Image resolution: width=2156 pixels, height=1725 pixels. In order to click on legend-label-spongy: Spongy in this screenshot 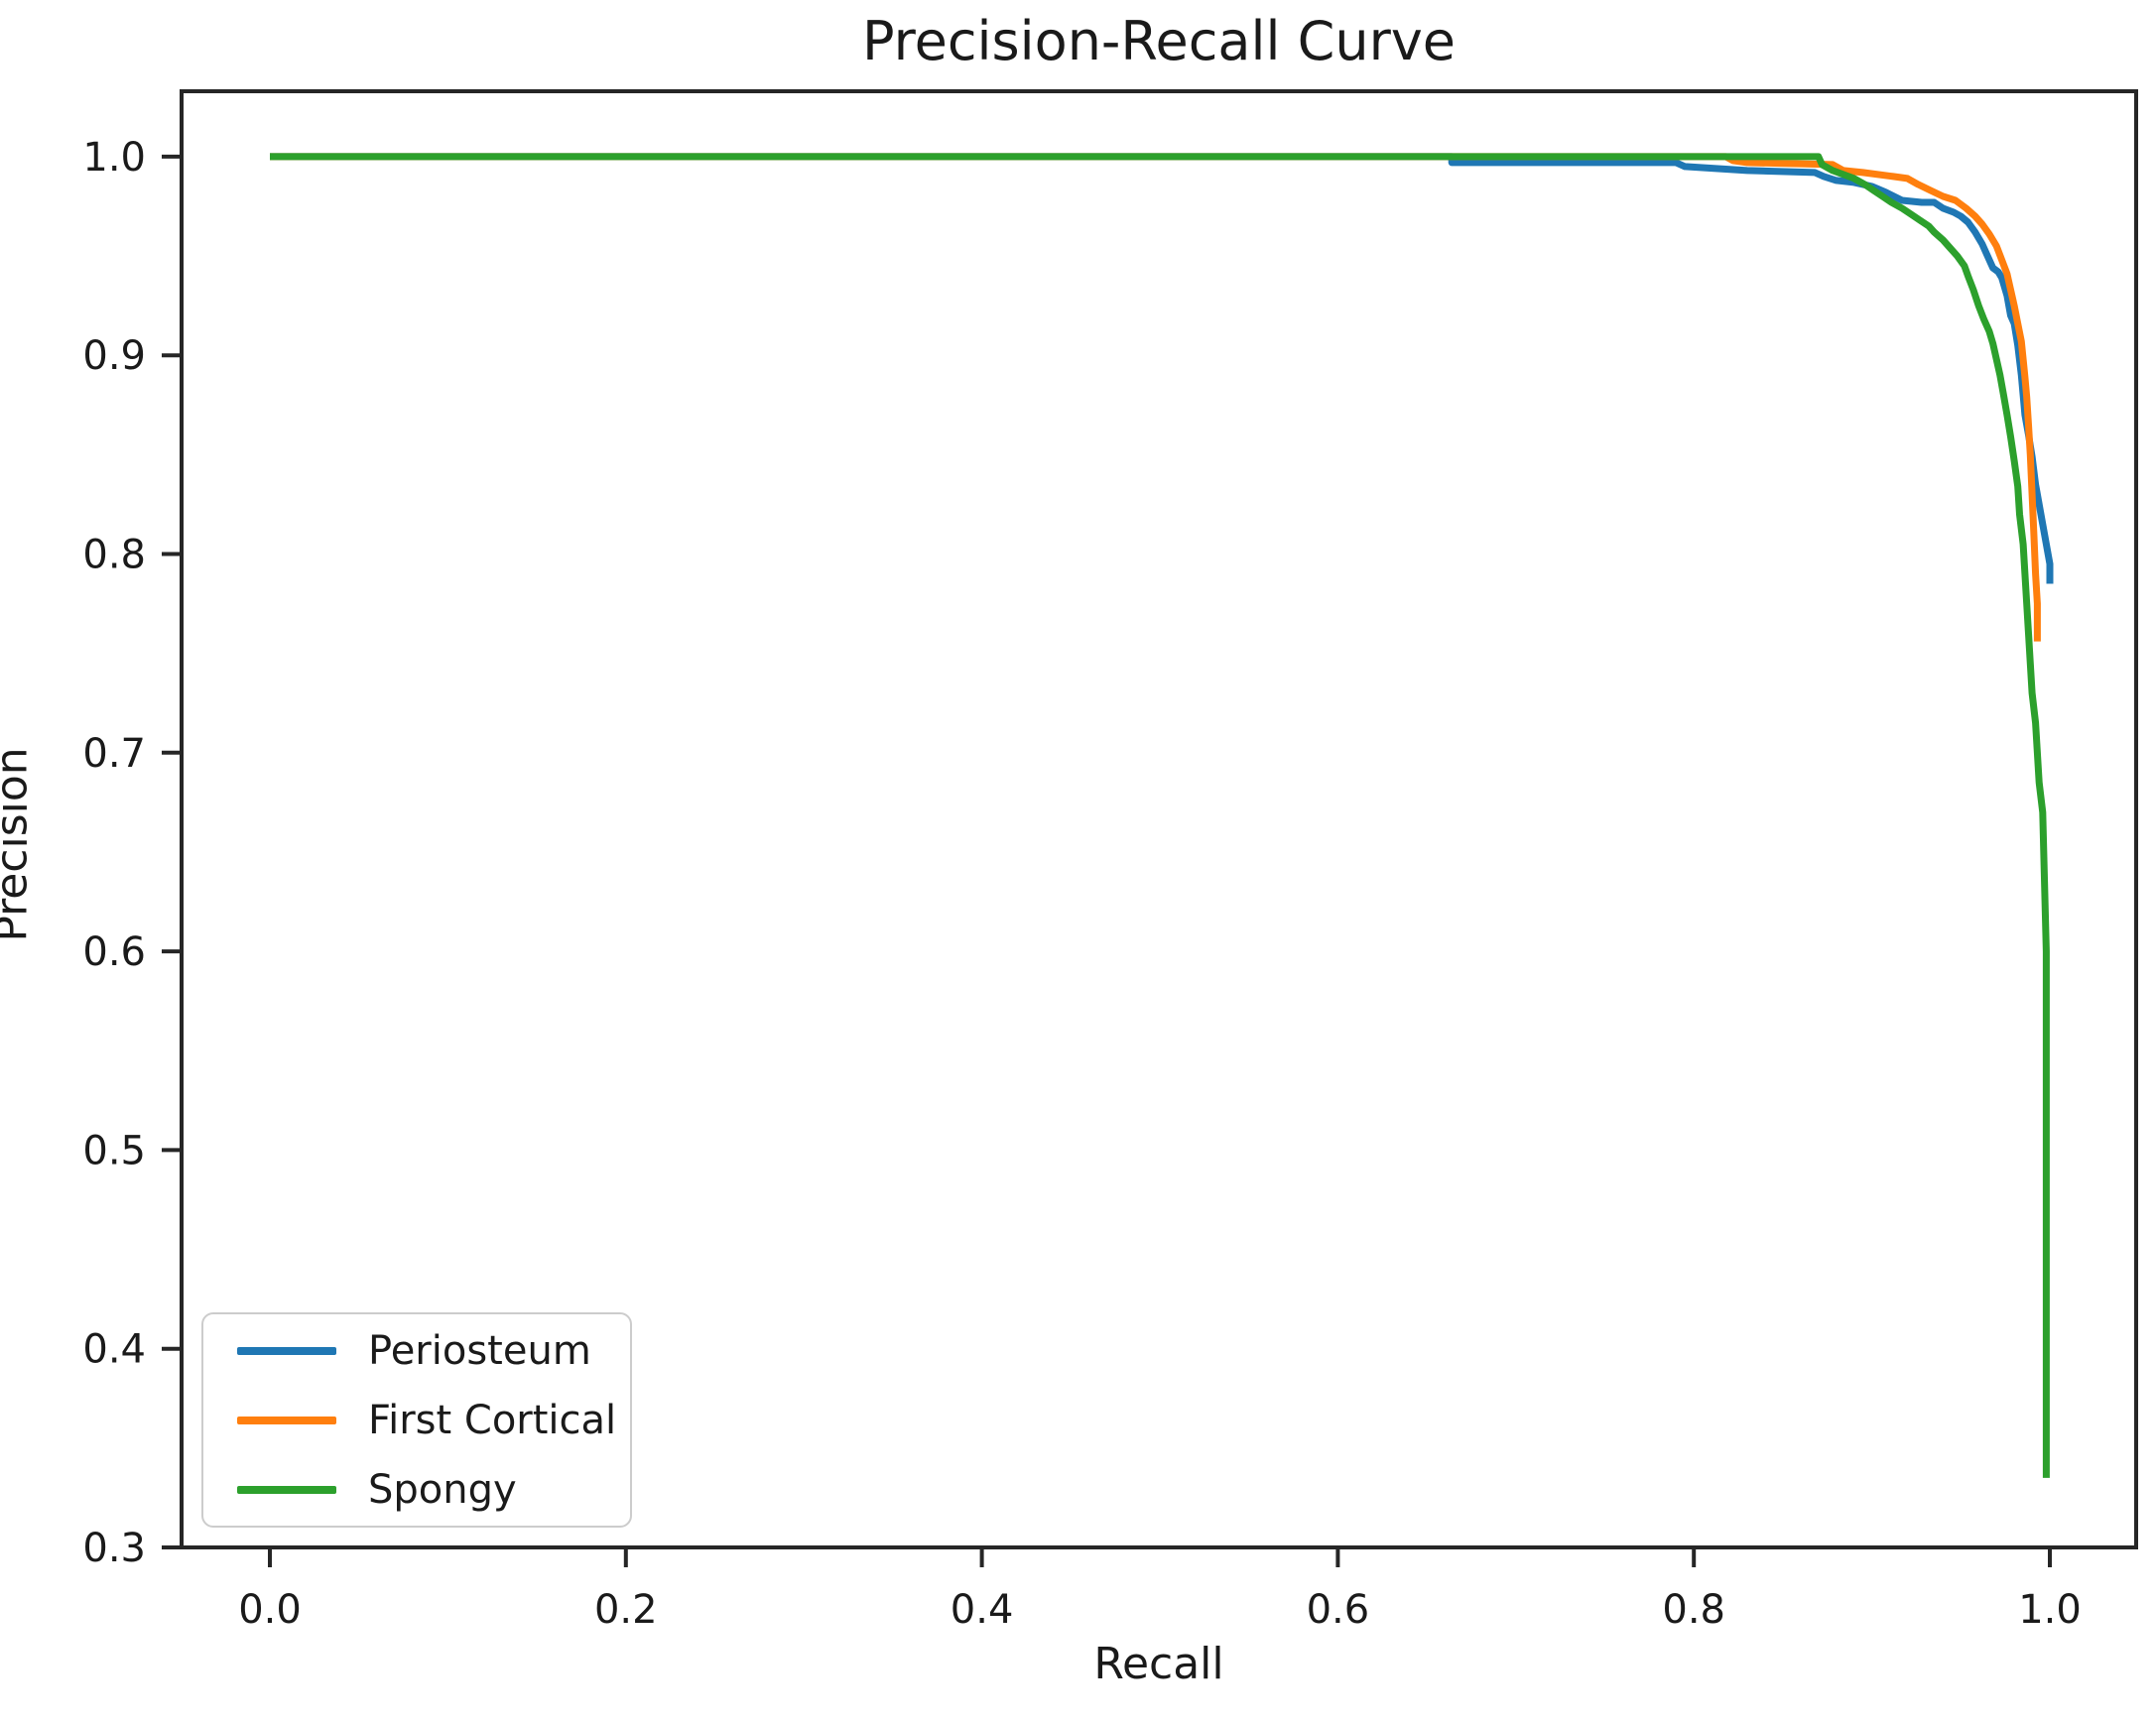, I will do `click(442, 1489)`.